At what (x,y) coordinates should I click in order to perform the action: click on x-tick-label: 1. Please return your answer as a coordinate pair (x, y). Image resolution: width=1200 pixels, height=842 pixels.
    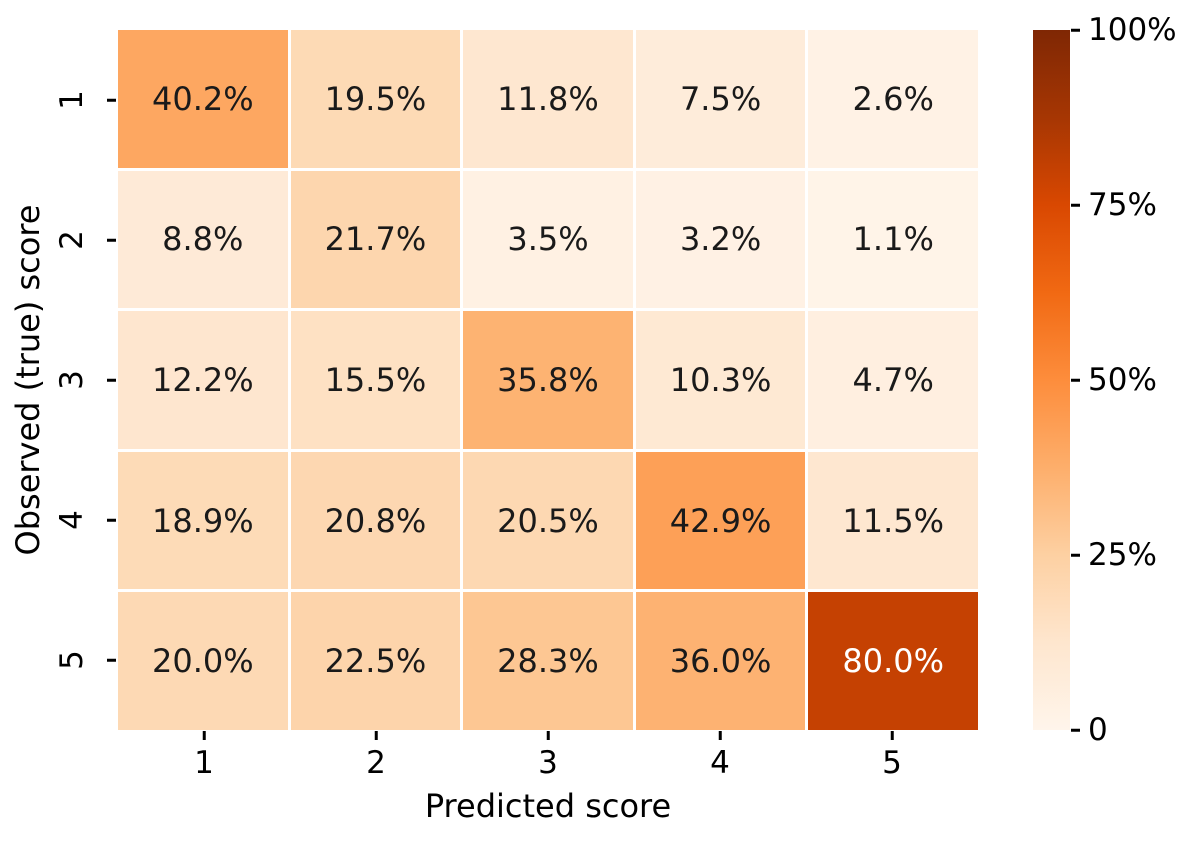
    Looking at the image, I should click on (204, 763).